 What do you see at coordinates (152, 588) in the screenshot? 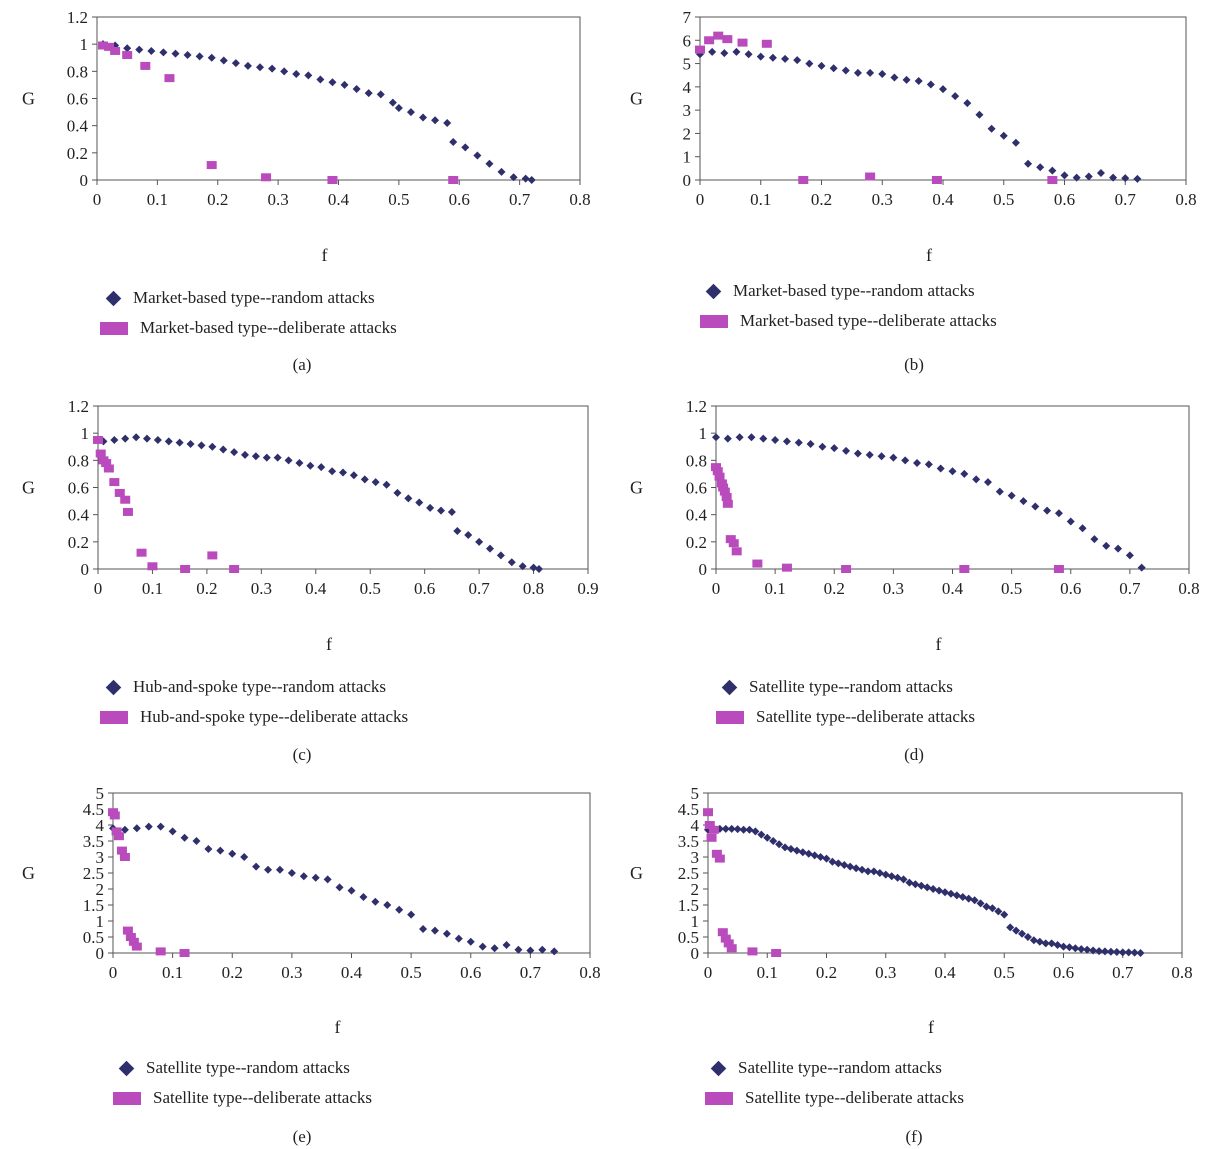
I see `x-tick-label: 0.1` at bounding box center [152, 588].